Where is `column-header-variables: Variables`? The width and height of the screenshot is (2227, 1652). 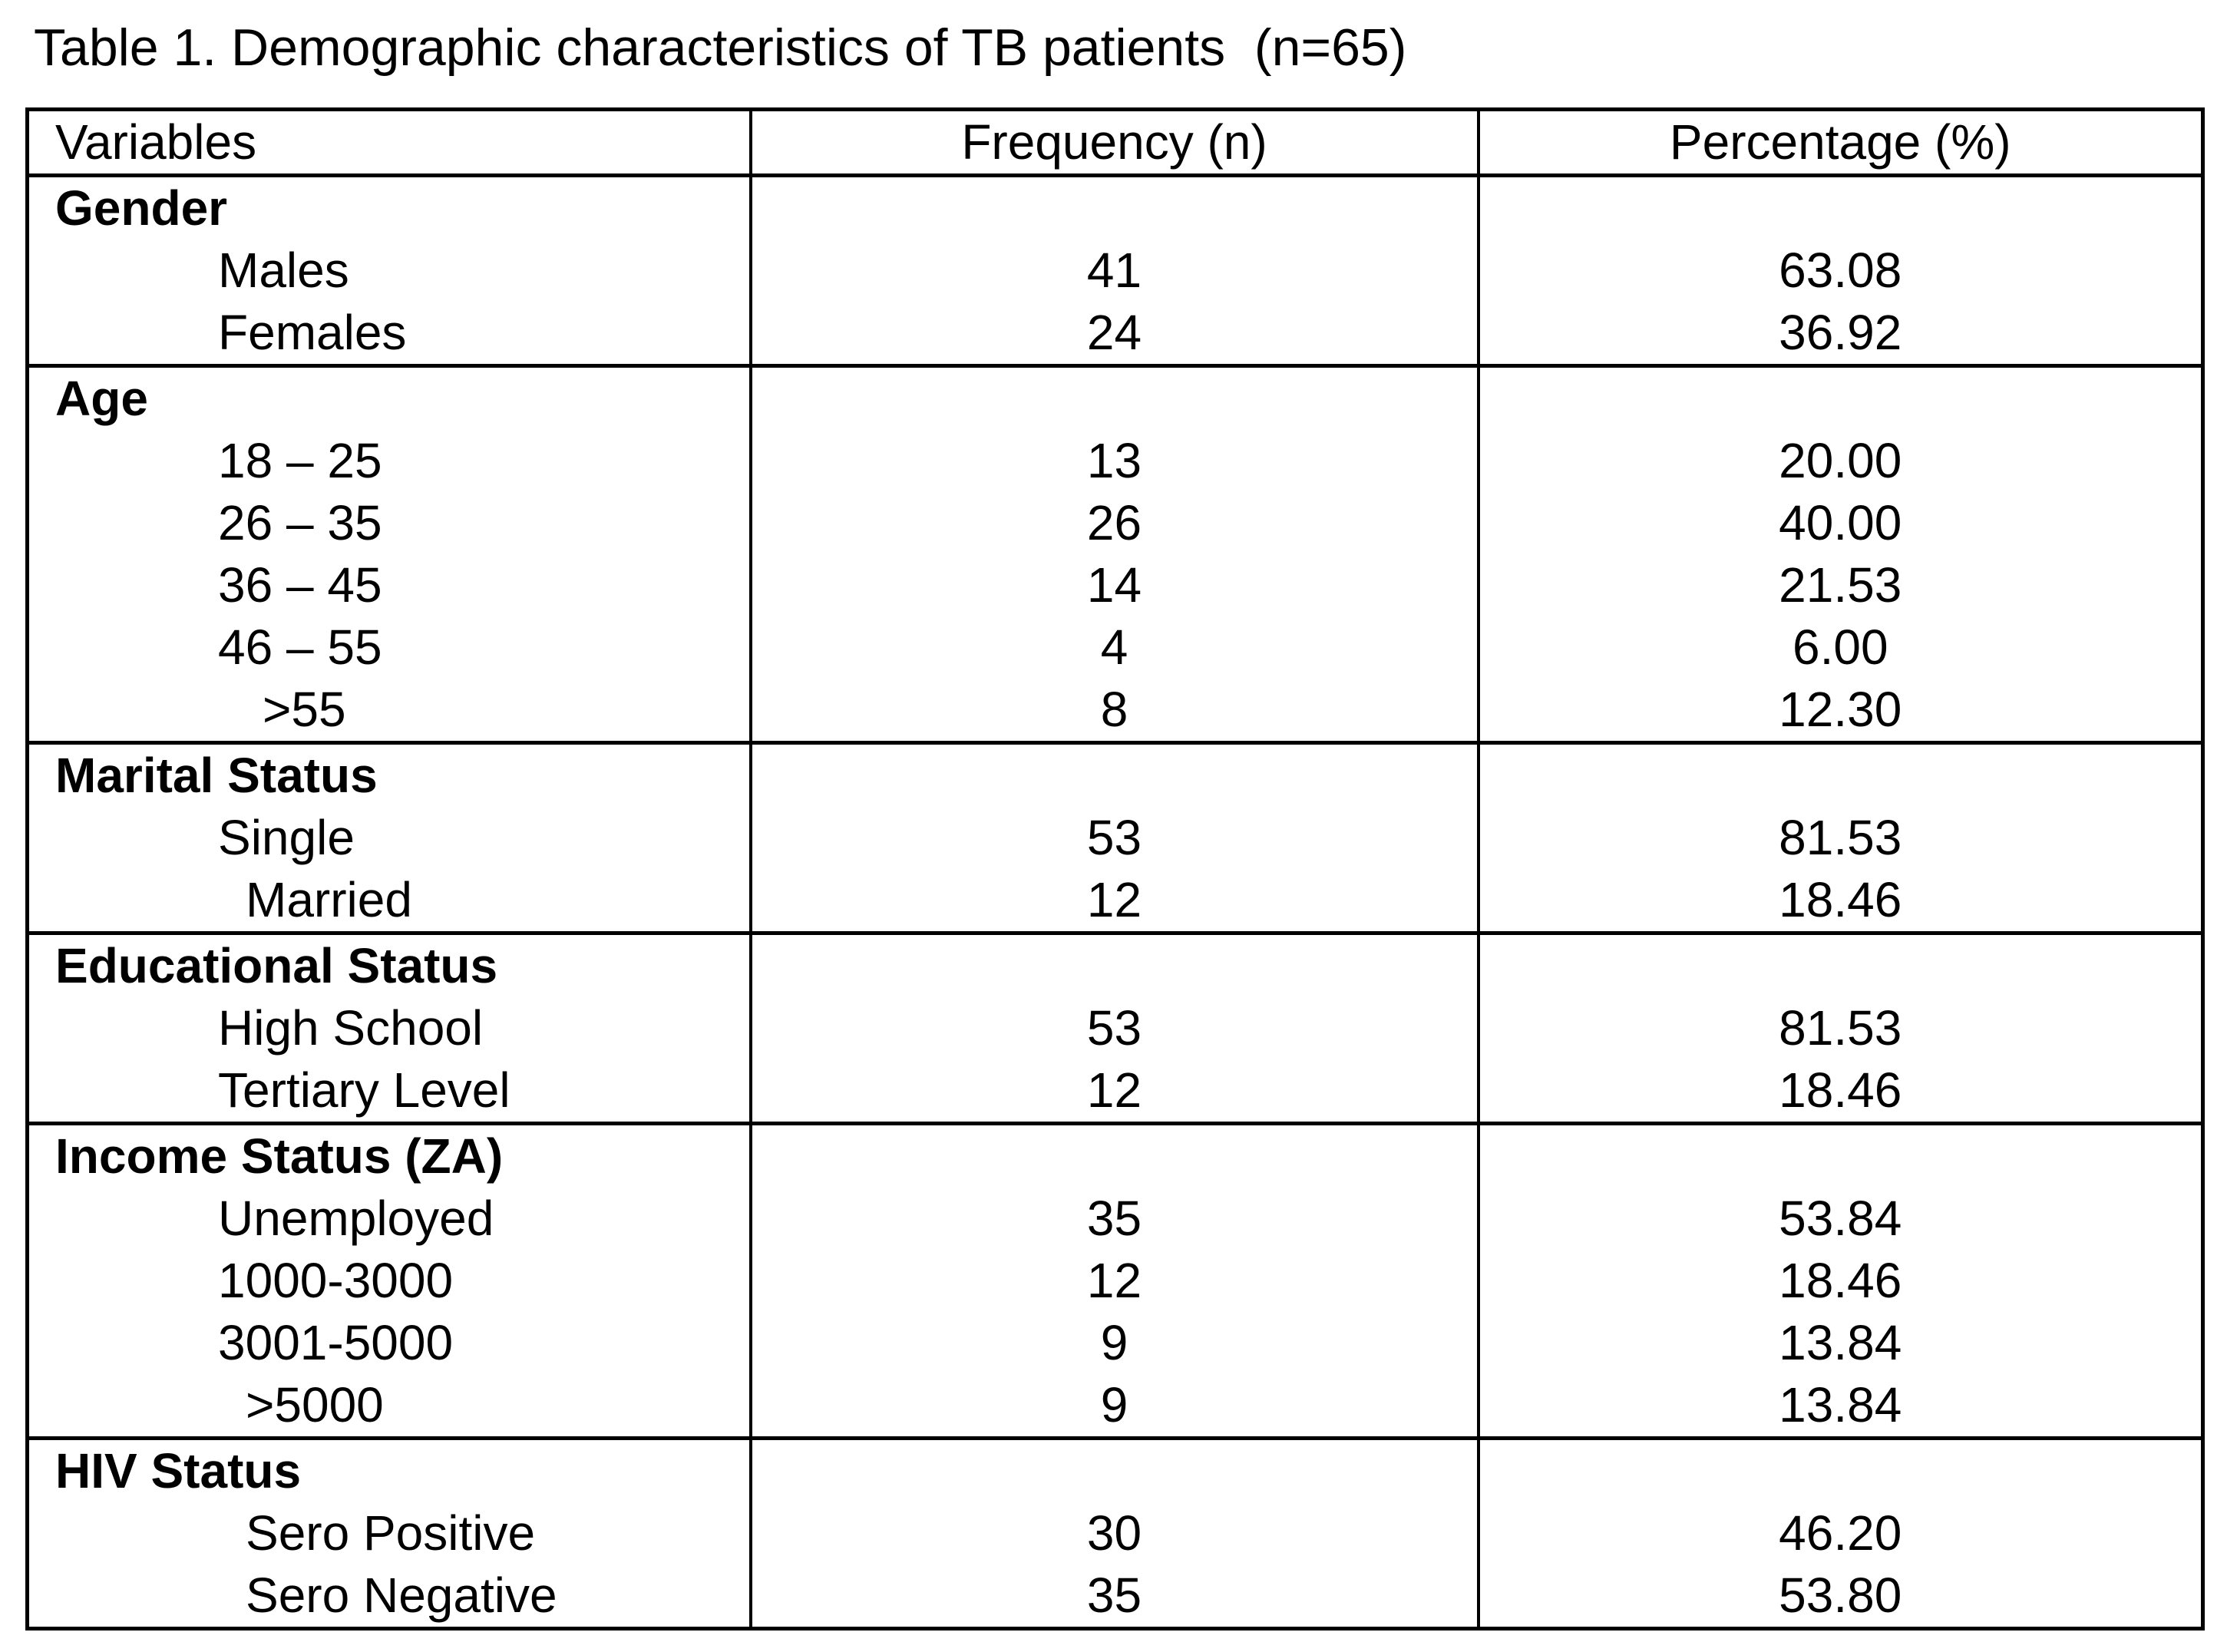
column-header-variables: Variables is located at coordinates (388, 142).